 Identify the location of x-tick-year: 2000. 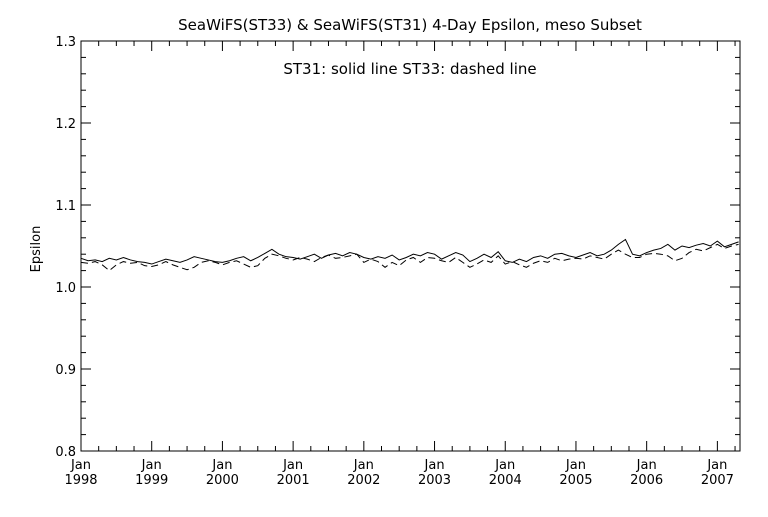
(222, 480).